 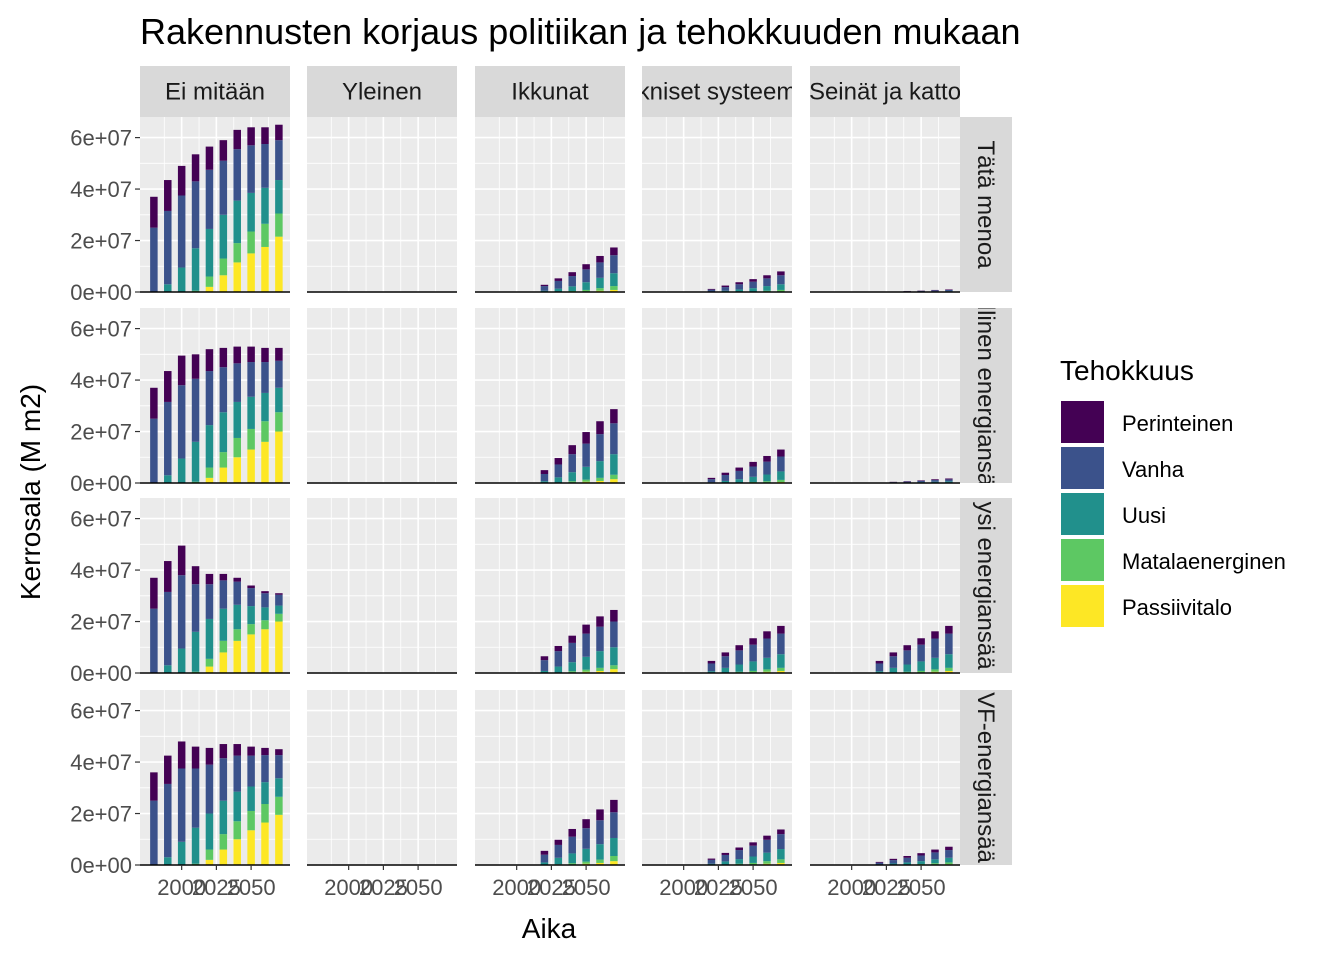 What do you see at coordinates (251, 466) in the screenshot?
I see `bar-passiivitalo-2050` at bounding box center [251, 466].